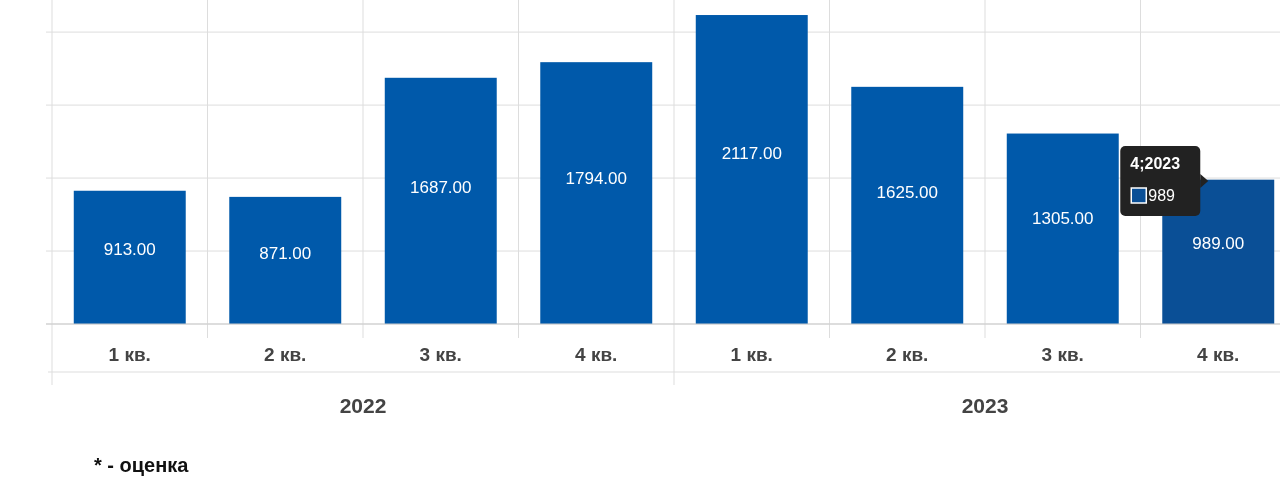  Describe the element at coordinates (1218, 244) in the screenshot. I see `data-label: 989.00` at that location.